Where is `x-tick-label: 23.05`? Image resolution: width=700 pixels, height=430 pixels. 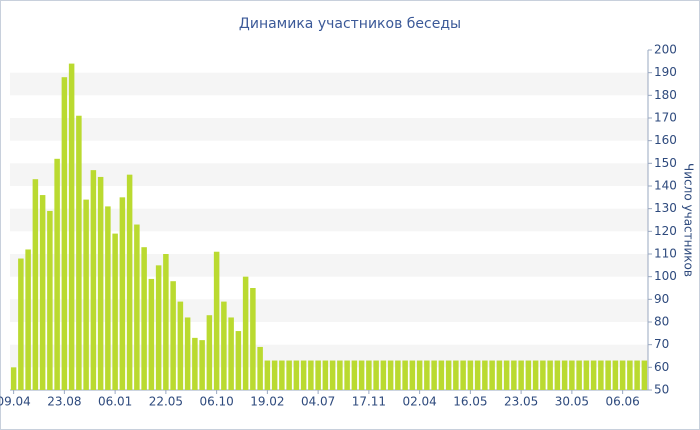
x-tick-label: 23.05 is located at coordinates (521, 402).